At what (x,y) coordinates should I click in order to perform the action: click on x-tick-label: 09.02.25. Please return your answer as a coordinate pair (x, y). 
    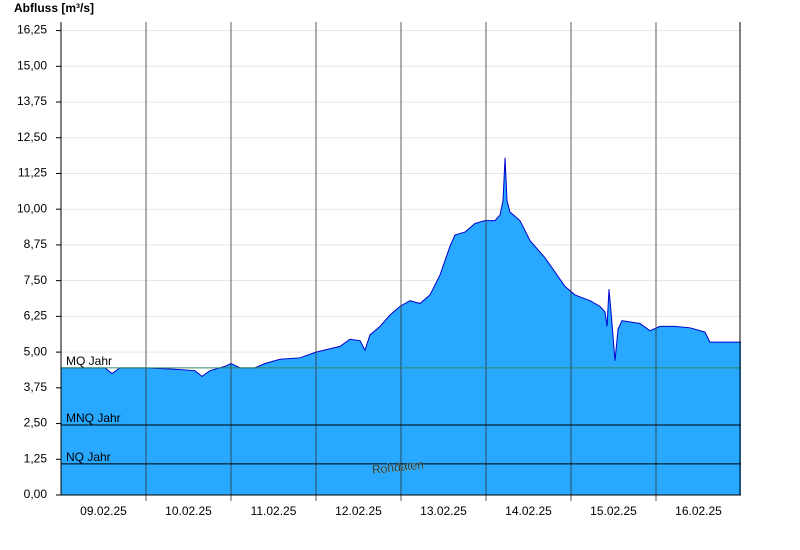
    Looking at the image, I should click on (103, 511).